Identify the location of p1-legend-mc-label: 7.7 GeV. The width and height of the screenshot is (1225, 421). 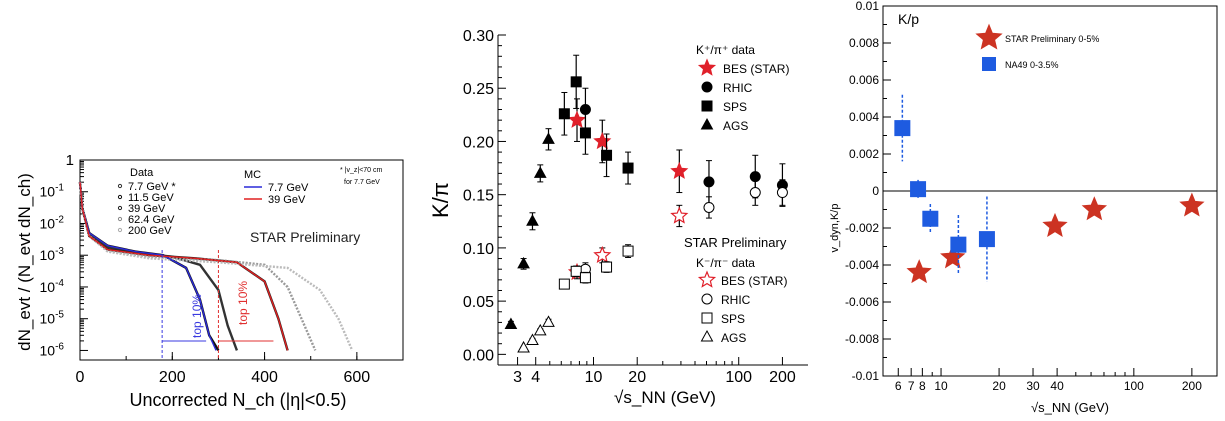
(288, 188).